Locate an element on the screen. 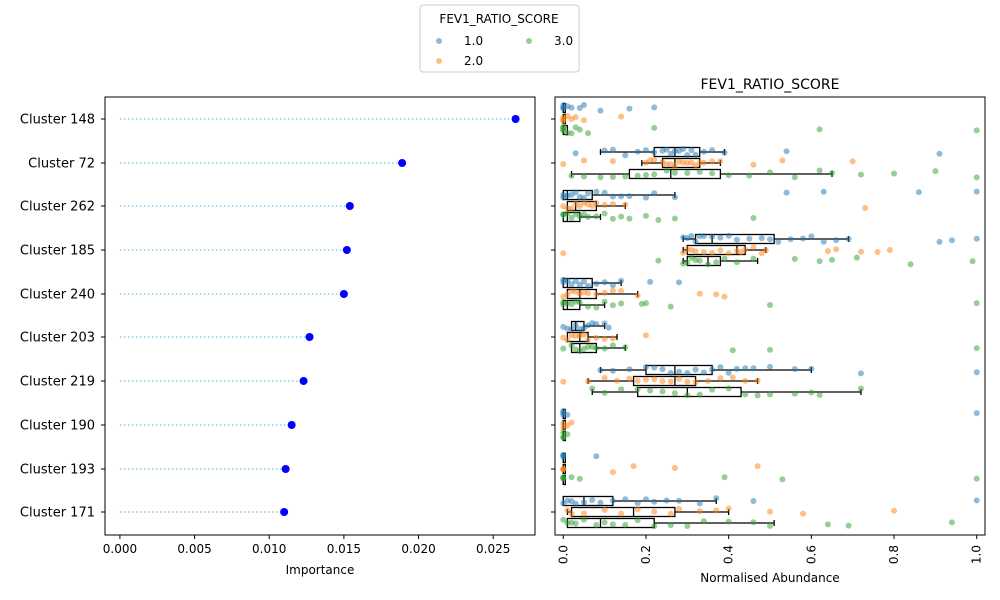 The height and width of the screenshot is (600, 1000). importance-ytick-label: Cluster 203 is located at coordinates (57, 338).